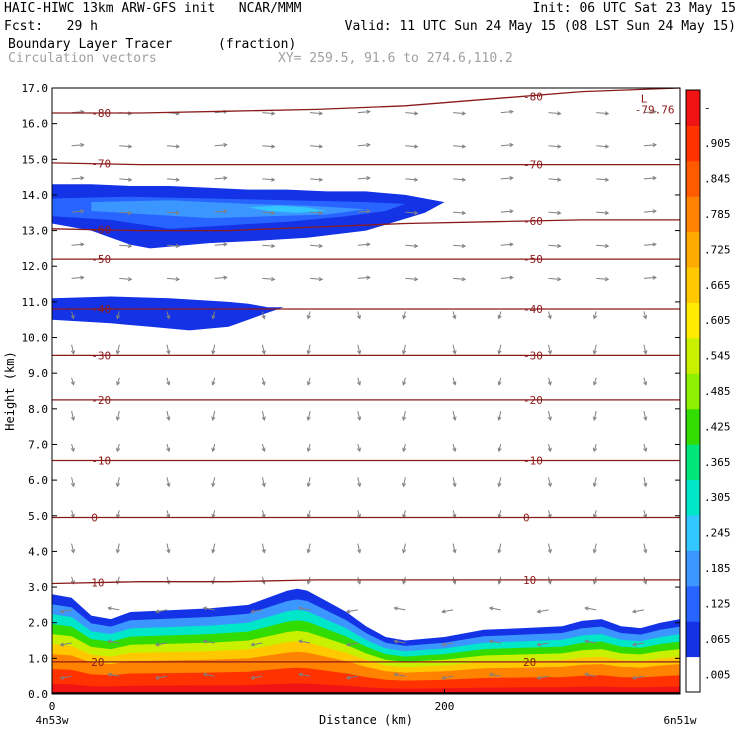  What do you see at coordinates (717, 285) in the screenshot?
I see `colorbar-label: .665` at bounding box center [717, 285].